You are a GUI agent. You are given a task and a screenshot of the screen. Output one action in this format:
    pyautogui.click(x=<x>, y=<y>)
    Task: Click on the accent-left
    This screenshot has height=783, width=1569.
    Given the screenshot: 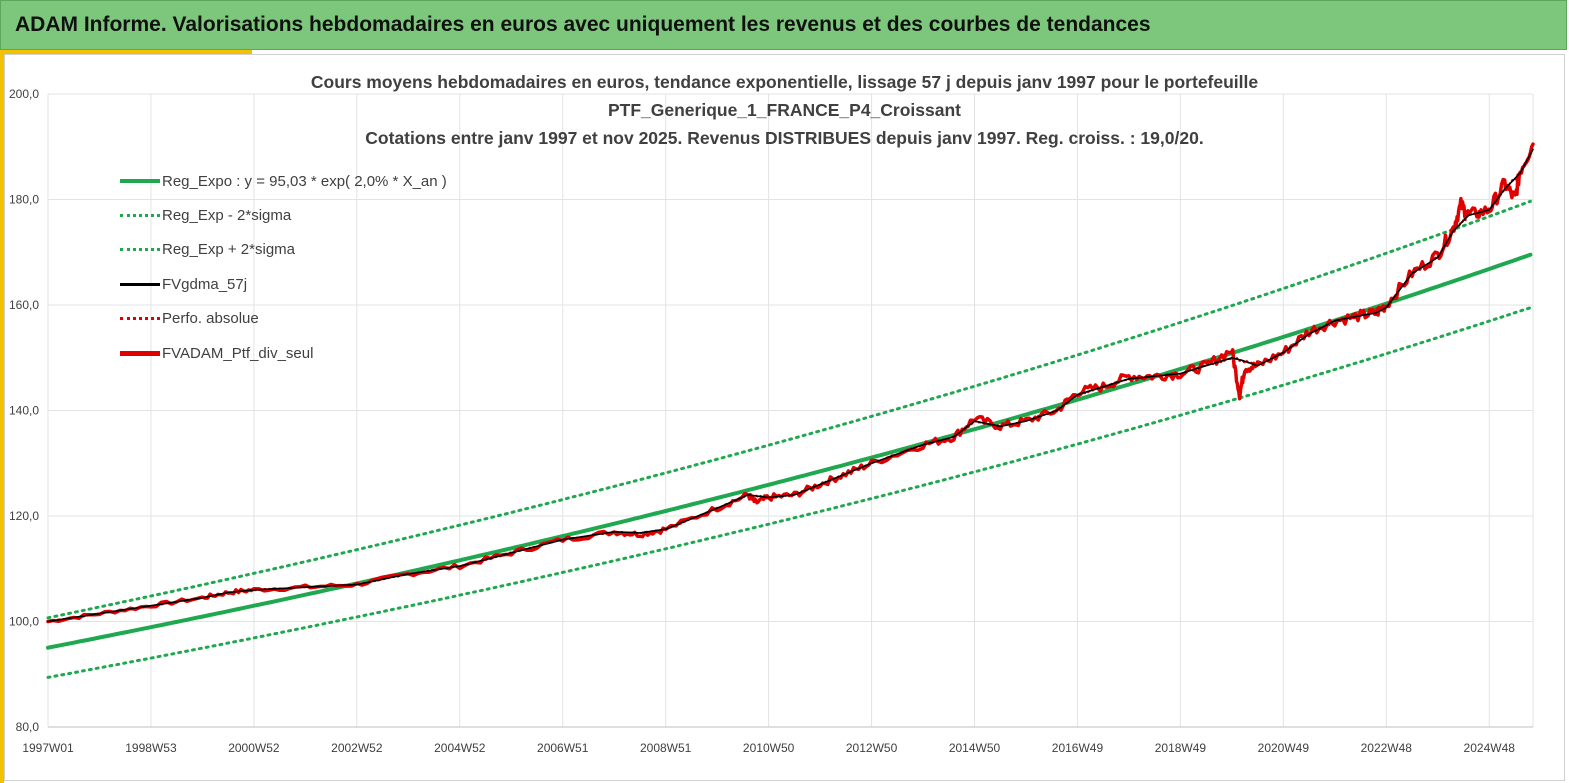 What is the action you would take?
    pyautogui.click(x=2, y=416)
    